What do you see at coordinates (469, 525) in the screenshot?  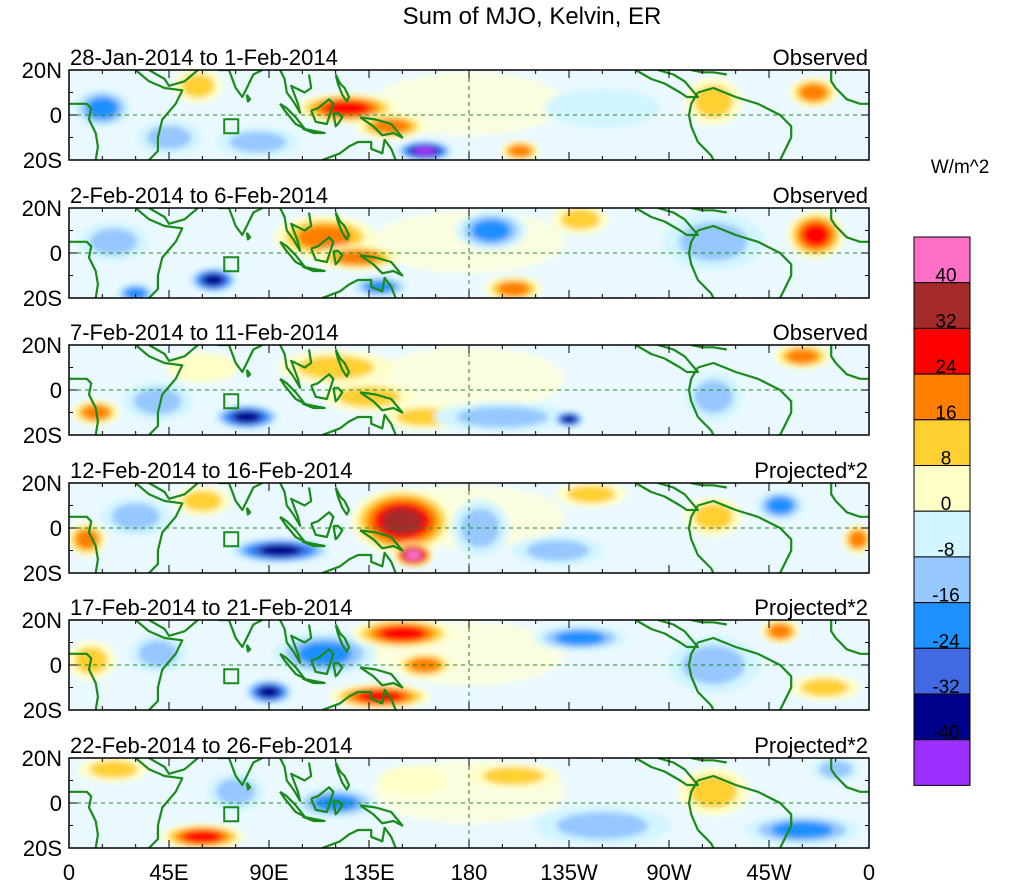 I see `anomaly-field` at bounding box center [469, 525].